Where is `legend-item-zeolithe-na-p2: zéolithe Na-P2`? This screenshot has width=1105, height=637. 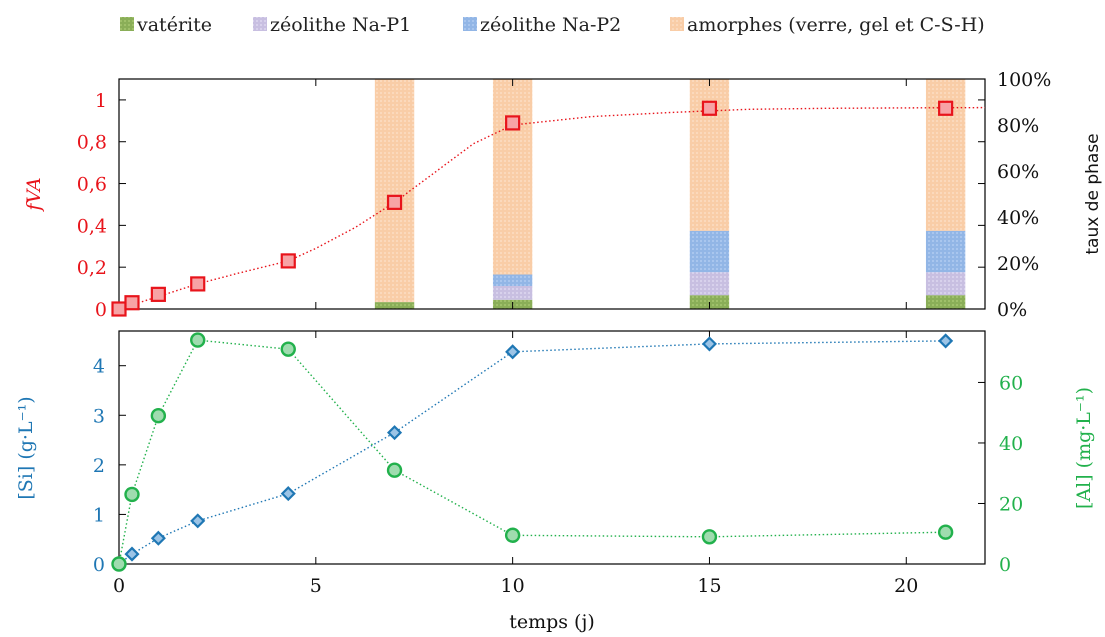
legend-item-zeolithe-na-p2: zéolithe Na-P2 is located at coordinates (542, 25).